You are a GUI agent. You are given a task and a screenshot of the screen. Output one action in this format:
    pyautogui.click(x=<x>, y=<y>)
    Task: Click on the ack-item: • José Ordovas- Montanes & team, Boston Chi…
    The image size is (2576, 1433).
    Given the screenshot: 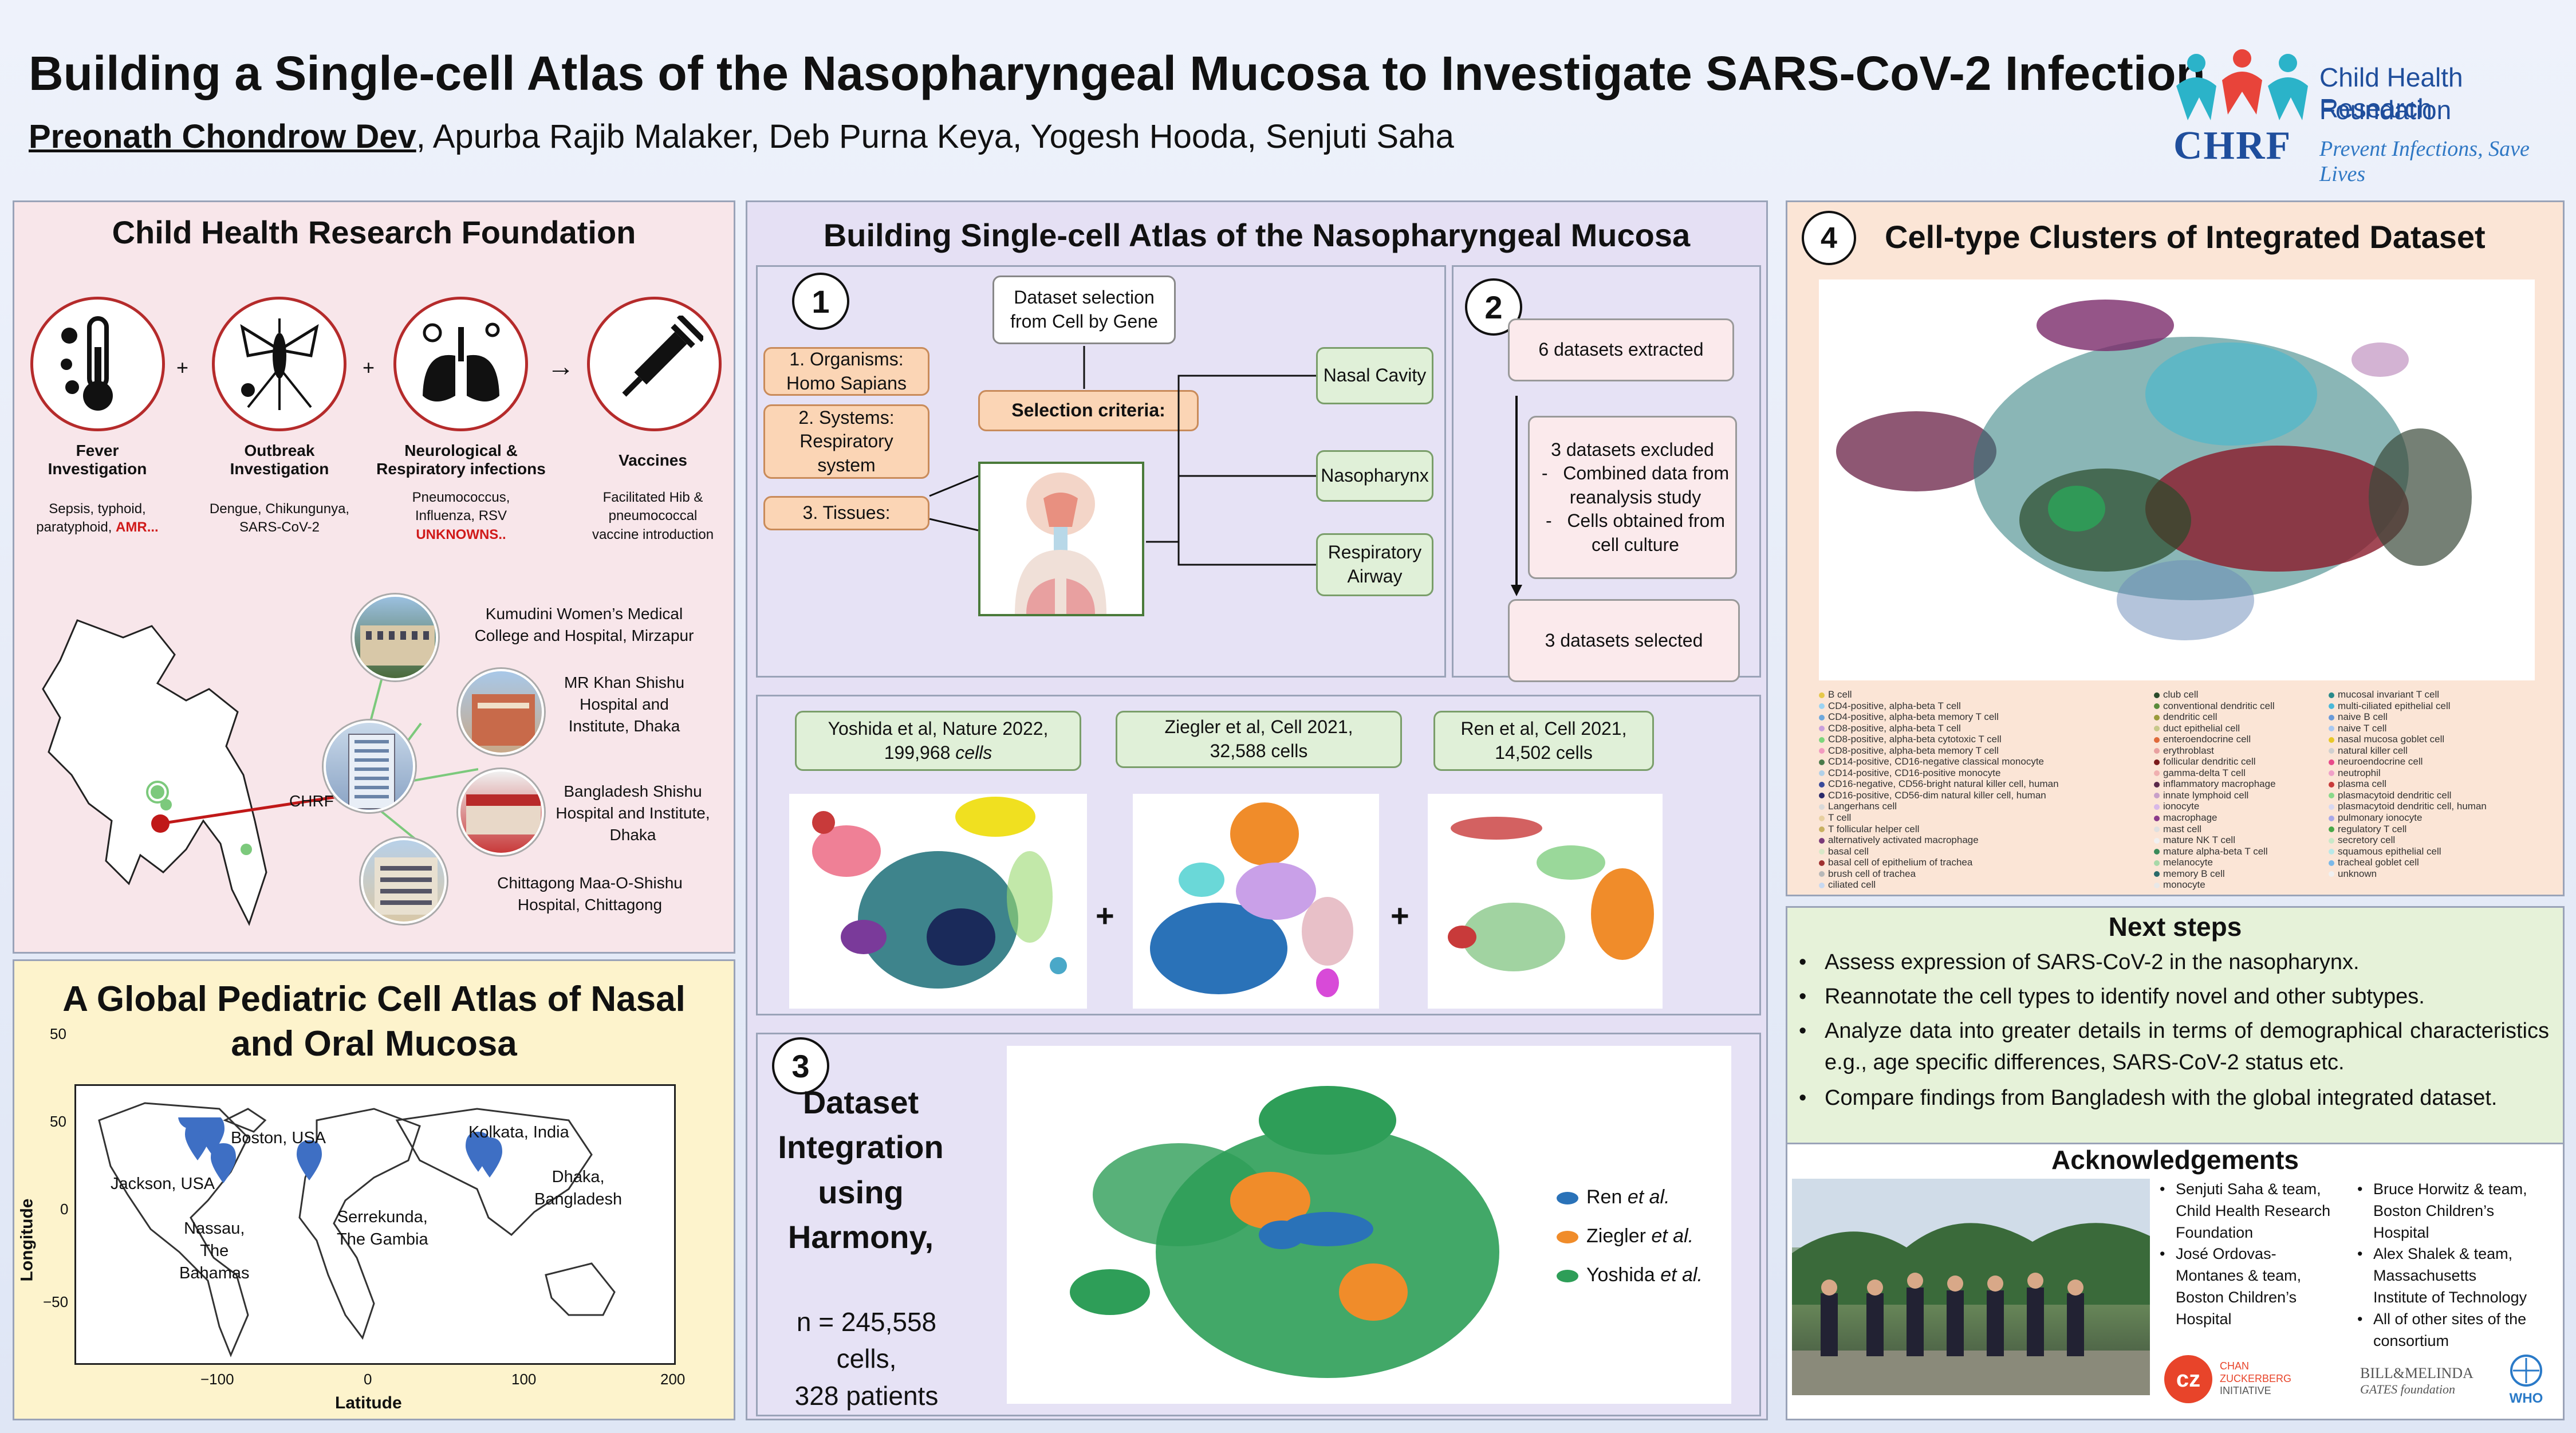 What is the action you would take?
    pyautogui.click(x=2231, y=1286)
    